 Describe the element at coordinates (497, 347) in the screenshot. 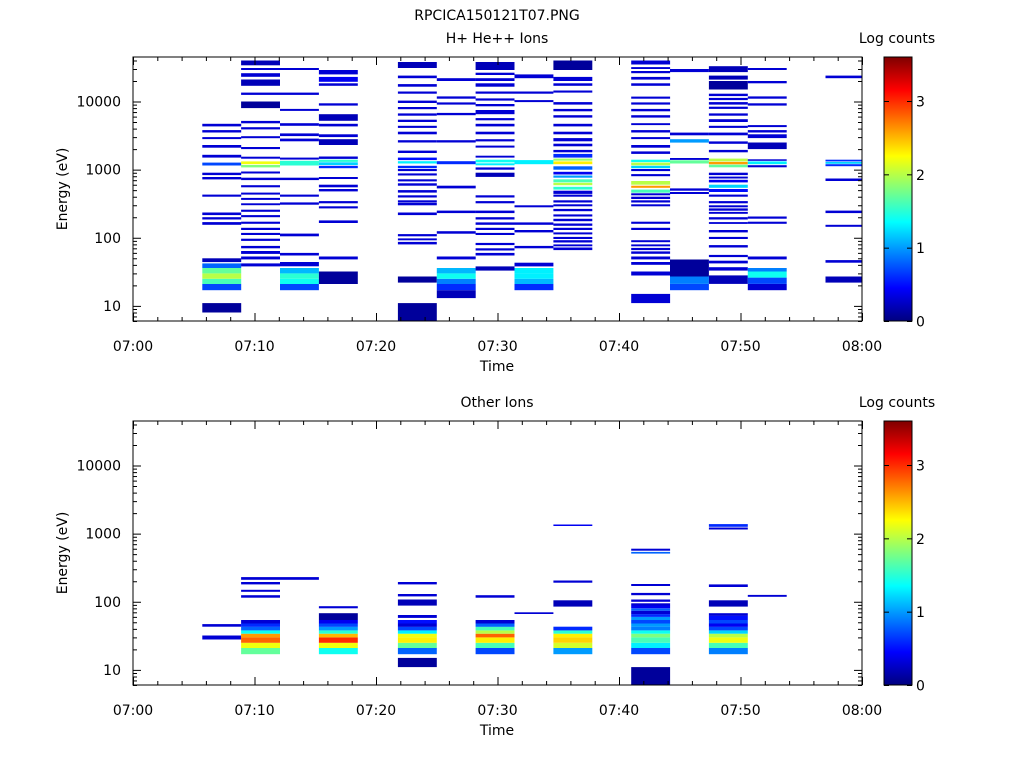

I see `x-tick-label: 07:30` at that location.